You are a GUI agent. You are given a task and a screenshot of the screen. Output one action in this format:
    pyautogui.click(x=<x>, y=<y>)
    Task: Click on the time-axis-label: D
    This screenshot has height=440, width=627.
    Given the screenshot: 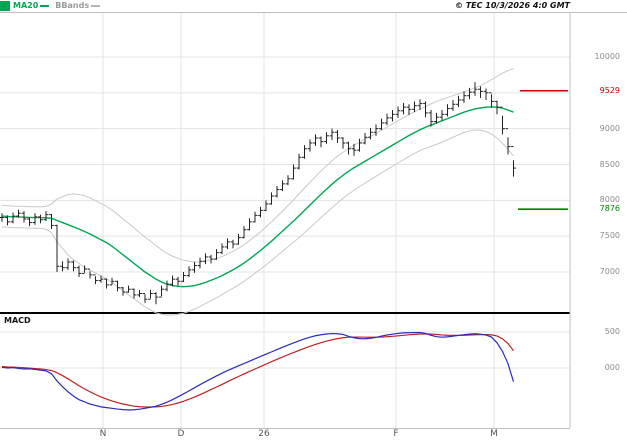 What is the action you would take?
    pyautogui.click(x=181, y=434)
    